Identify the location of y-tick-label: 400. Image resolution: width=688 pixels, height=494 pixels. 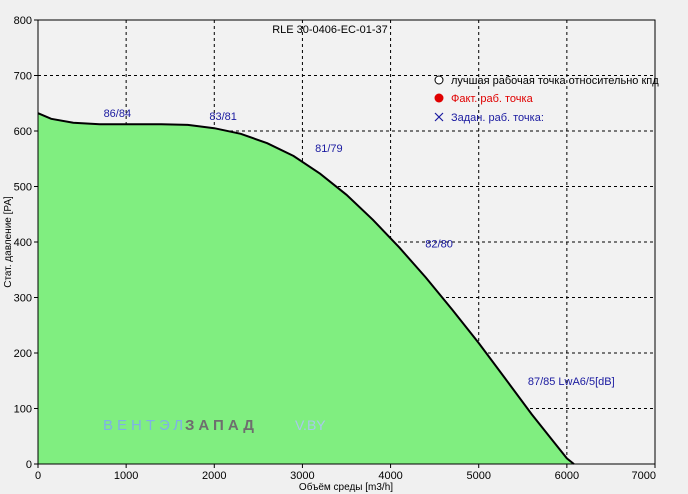
(23, 243).